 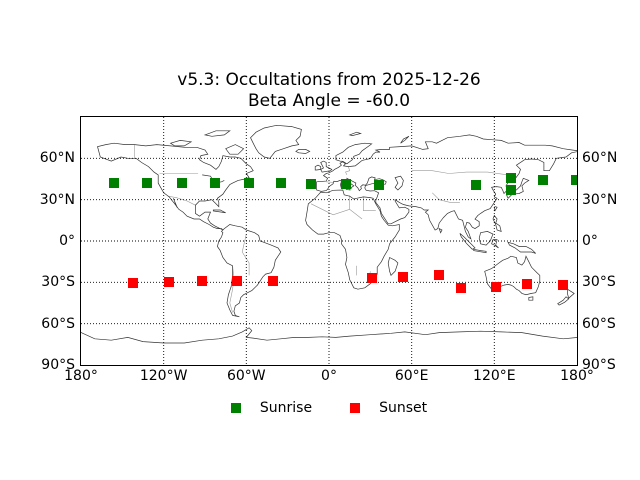 I want to click on legend-label-sunset: Sunset, so click(x=403, y=408).